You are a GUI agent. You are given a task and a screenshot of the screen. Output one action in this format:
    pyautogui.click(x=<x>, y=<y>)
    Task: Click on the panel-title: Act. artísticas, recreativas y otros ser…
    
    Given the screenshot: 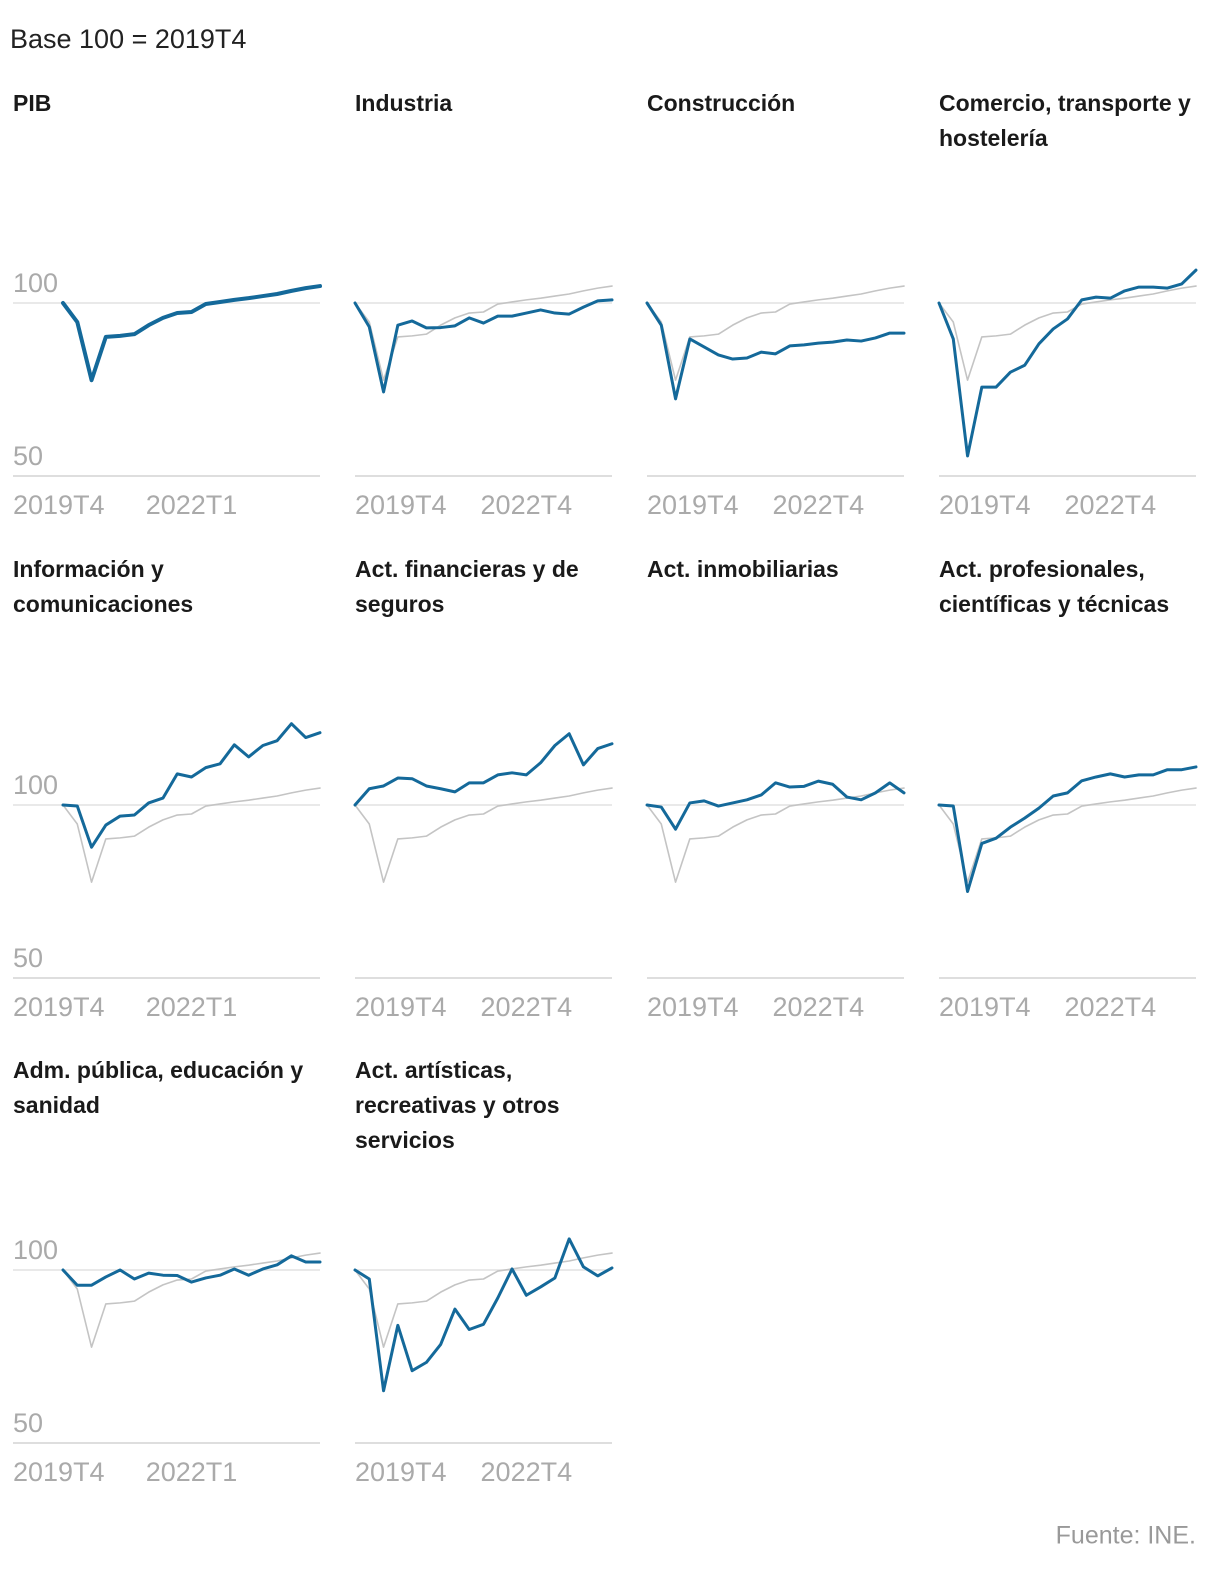 What is the action you would take?
    pyautogui.click(x=457, y=1105)
    